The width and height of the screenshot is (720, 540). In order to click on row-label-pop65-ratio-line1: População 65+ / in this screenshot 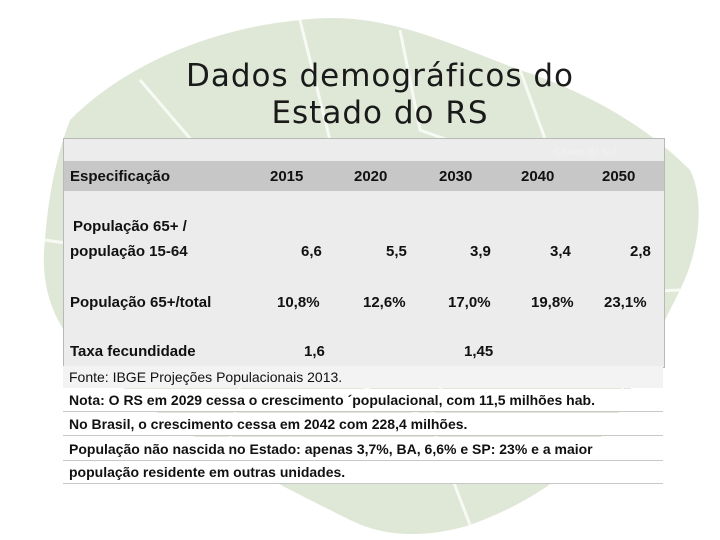, I will do `click(130, 226)`.